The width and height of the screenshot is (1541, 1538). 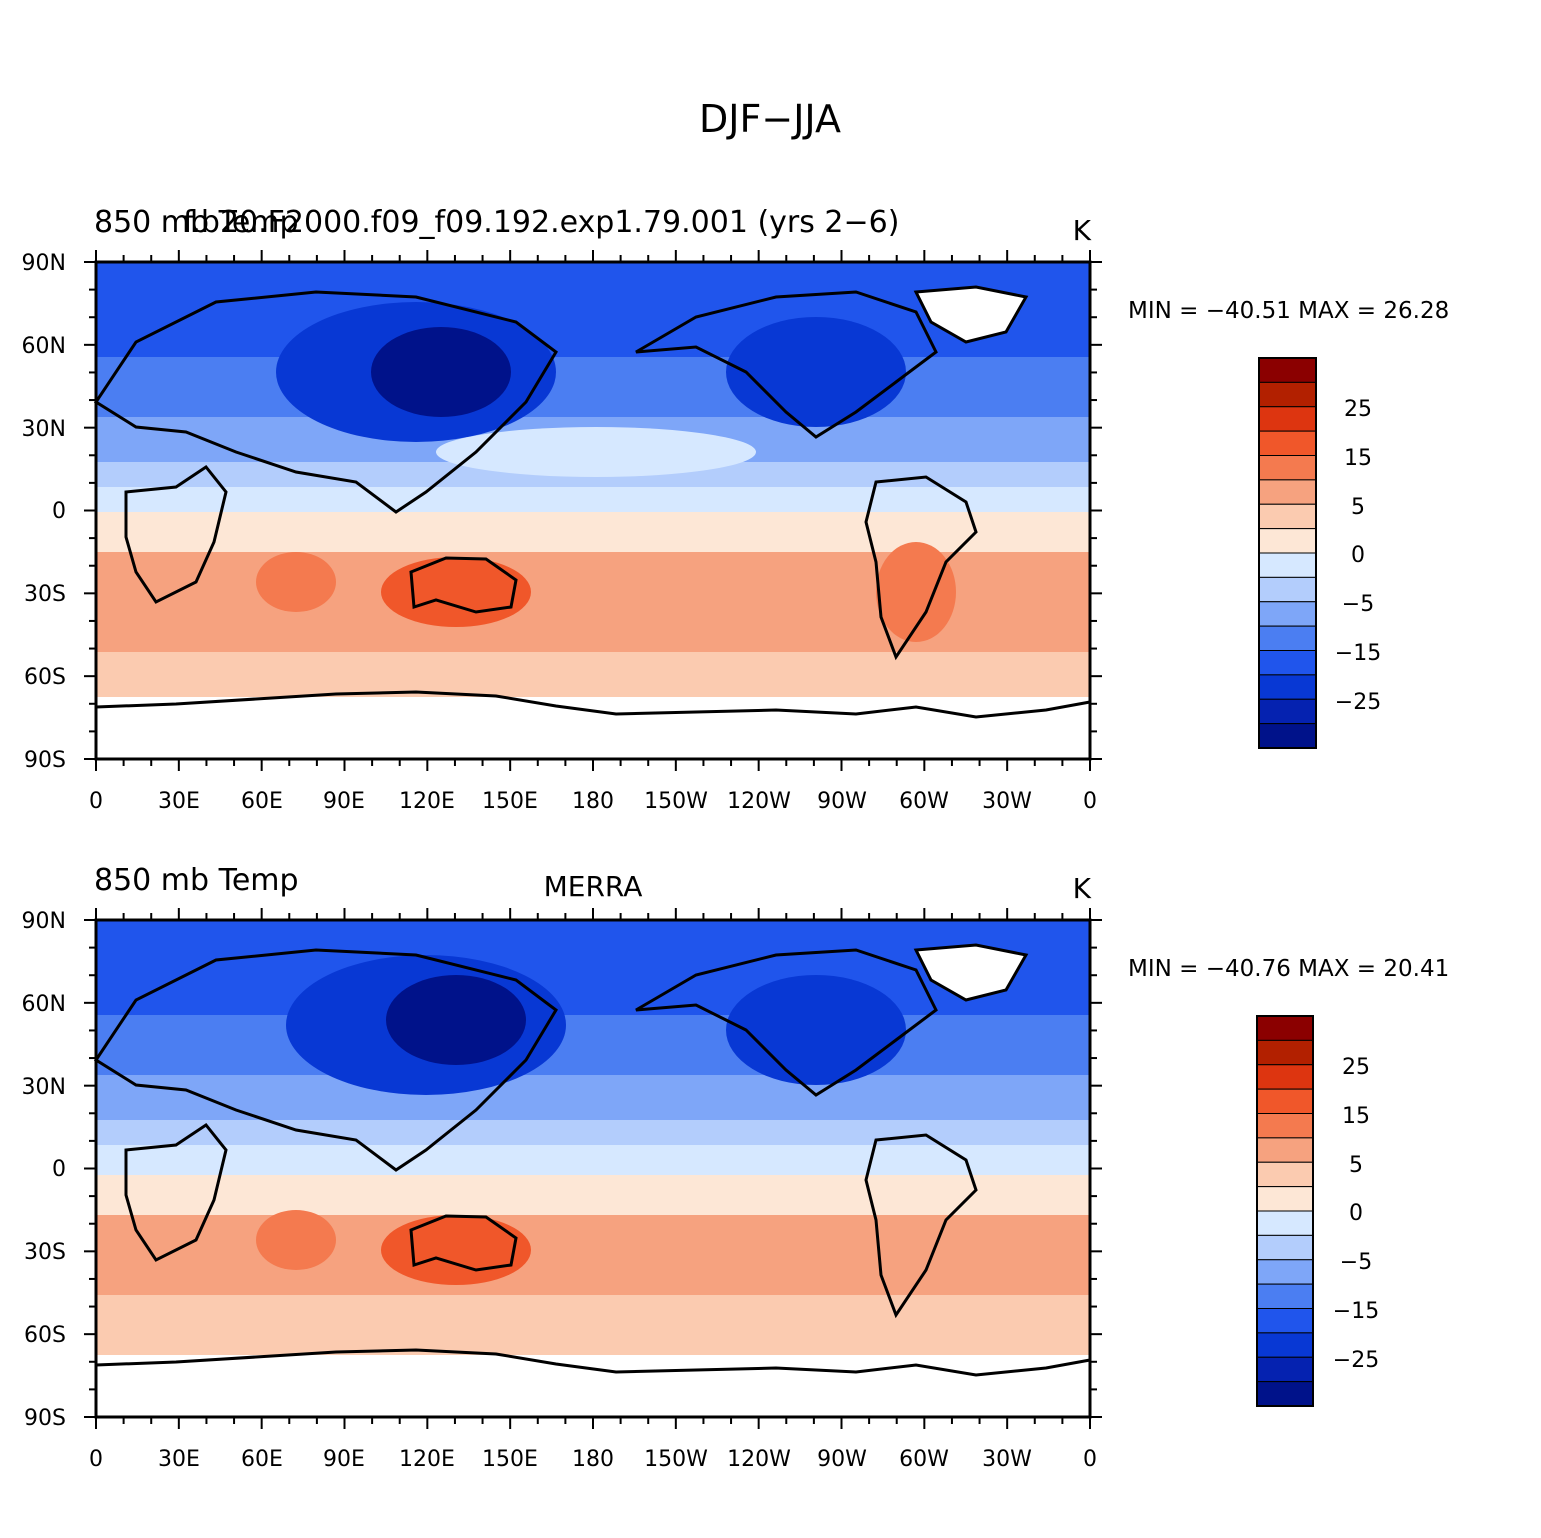 I want to click on lon-label: 60W, so click(x=924, y=1459).